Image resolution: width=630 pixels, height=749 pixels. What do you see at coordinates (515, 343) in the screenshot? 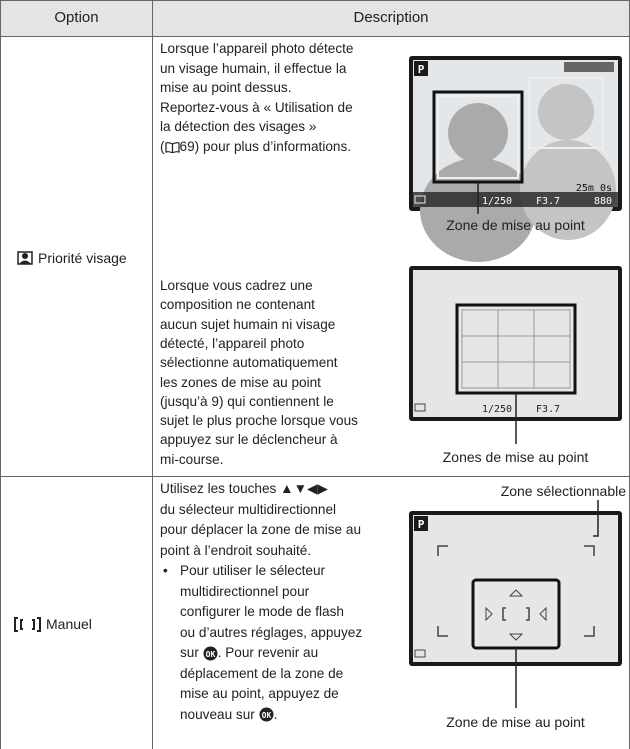
I see `screen-grid` at bounding box center [515, 343].